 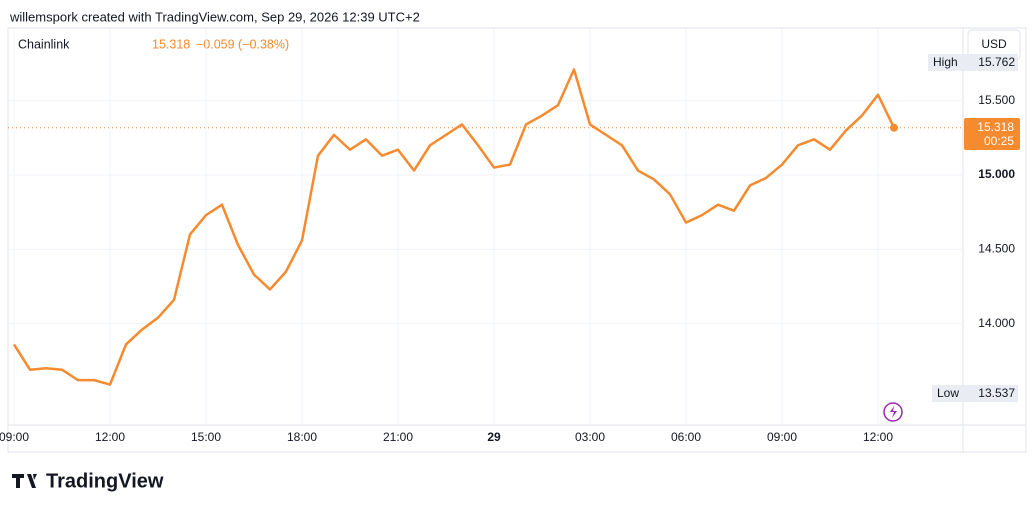 What do you see at coordinates (996, 100) in the screenshot?
I see `y-tick-label: 15.500` at bounding box center [996, 100].